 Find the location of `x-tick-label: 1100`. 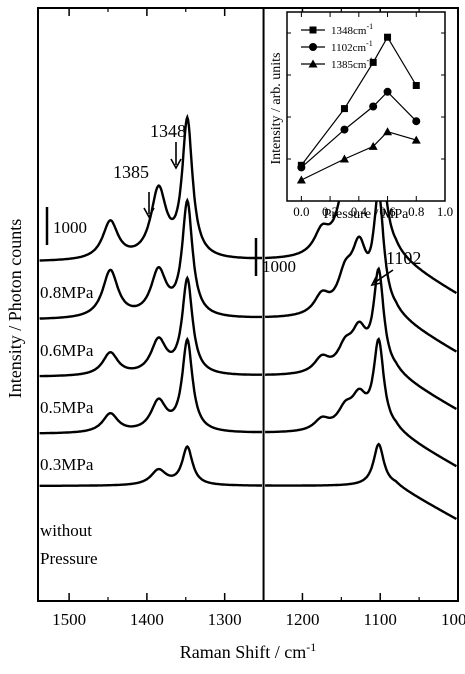

x-tick-label: 1100 is located at coordinates (380, 619).